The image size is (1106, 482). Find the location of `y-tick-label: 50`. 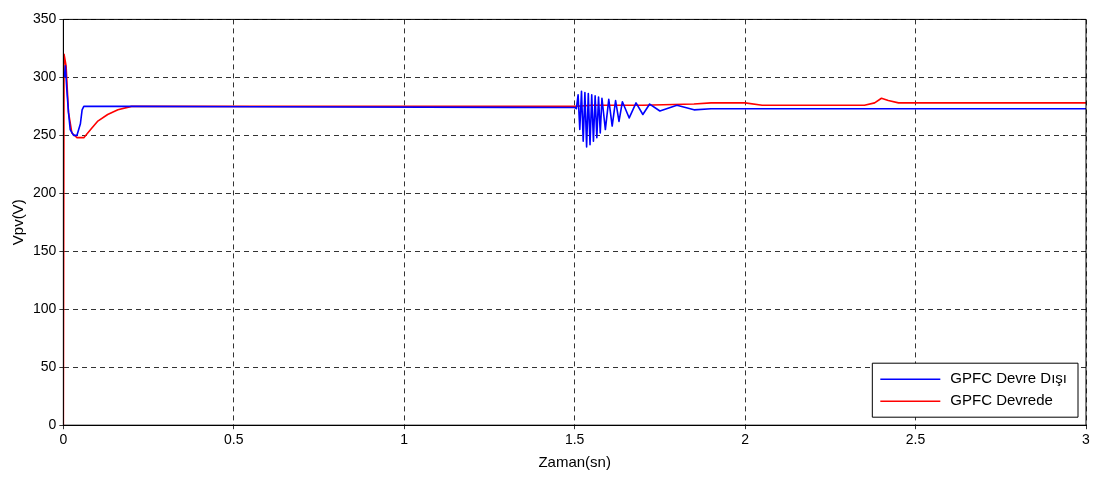

y-tick-label: 50 is located at coordinates (48, 366).